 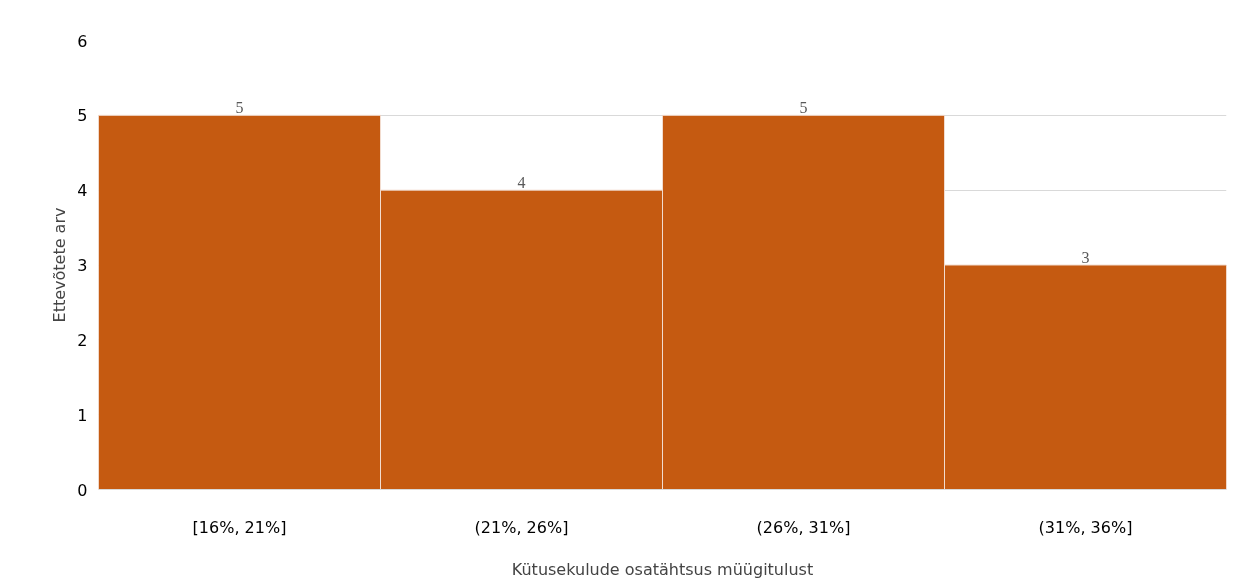 I want to click on data-label: 3, so click(x=1085, y=257).